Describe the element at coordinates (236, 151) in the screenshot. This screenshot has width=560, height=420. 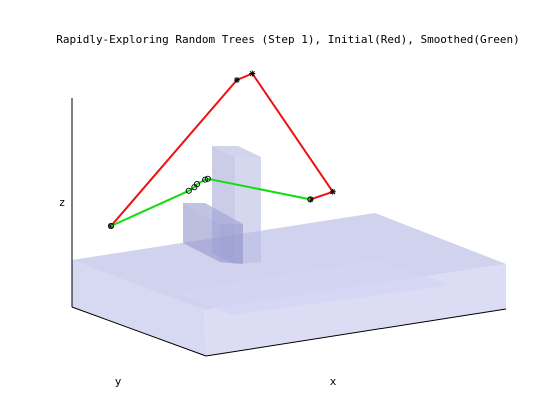
I see `obstacle-tall-top` at that location.